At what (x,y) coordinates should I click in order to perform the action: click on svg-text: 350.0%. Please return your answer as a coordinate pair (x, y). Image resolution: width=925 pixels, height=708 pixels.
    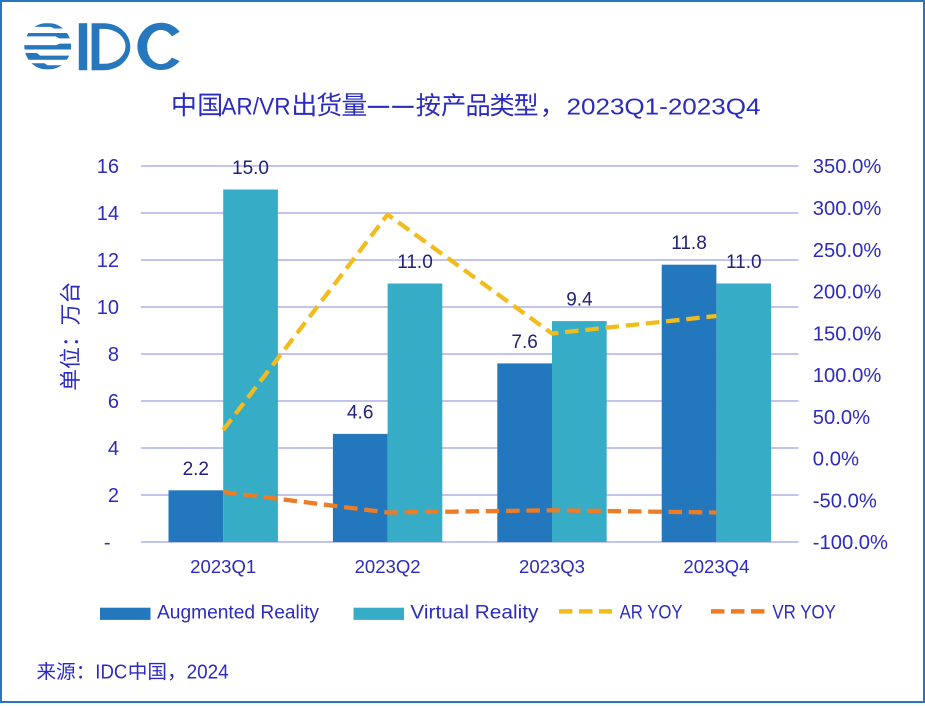
    Looking at the image, I should click on (847, 167).